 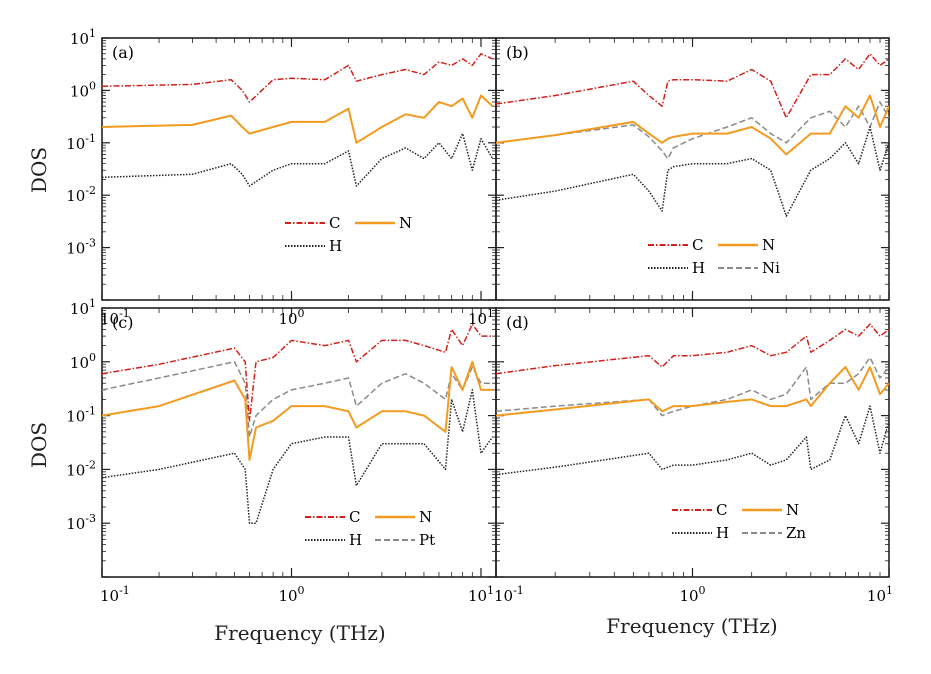 What do you see at coordinates (297, 399) in the screenshot?
I see `series-line-pt` at bounding box center [297, 399].